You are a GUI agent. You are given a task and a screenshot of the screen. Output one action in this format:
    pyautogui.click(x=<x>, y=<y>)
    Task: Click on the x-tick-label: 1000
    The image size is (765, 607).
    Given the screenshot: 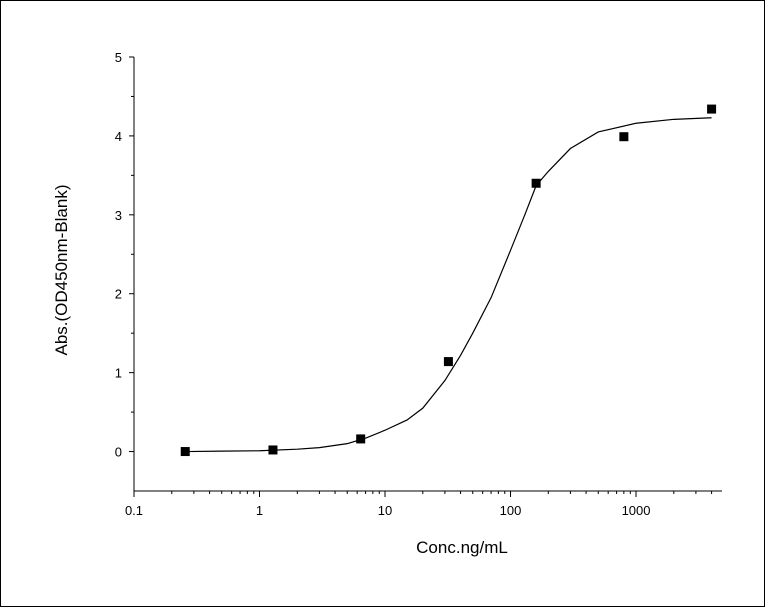 What is the action you would take?
    pyautogui.click(x=636, y=510)
    